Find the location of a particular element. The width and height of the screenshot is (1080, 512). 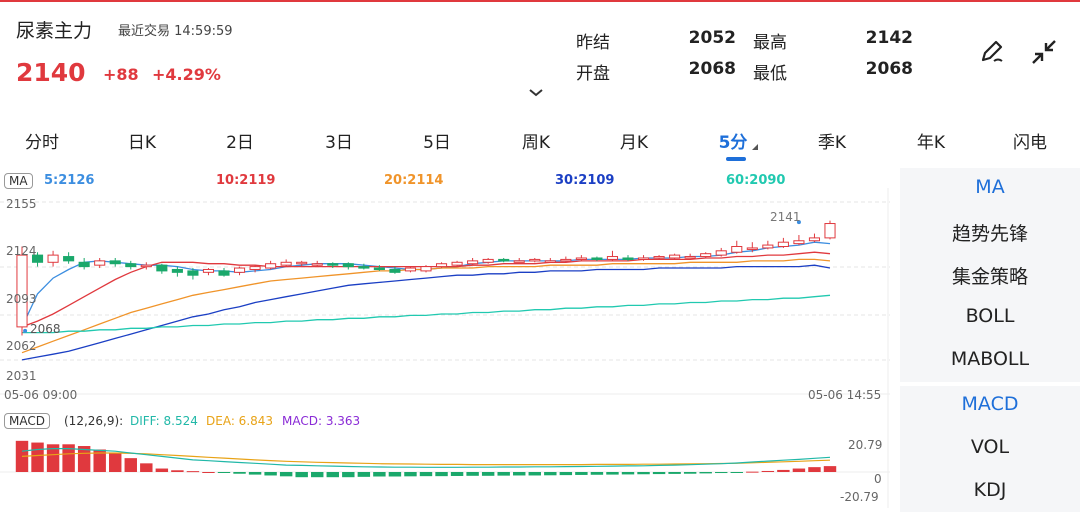

tab-monthly: 月K is located at coordinates (634, 143).